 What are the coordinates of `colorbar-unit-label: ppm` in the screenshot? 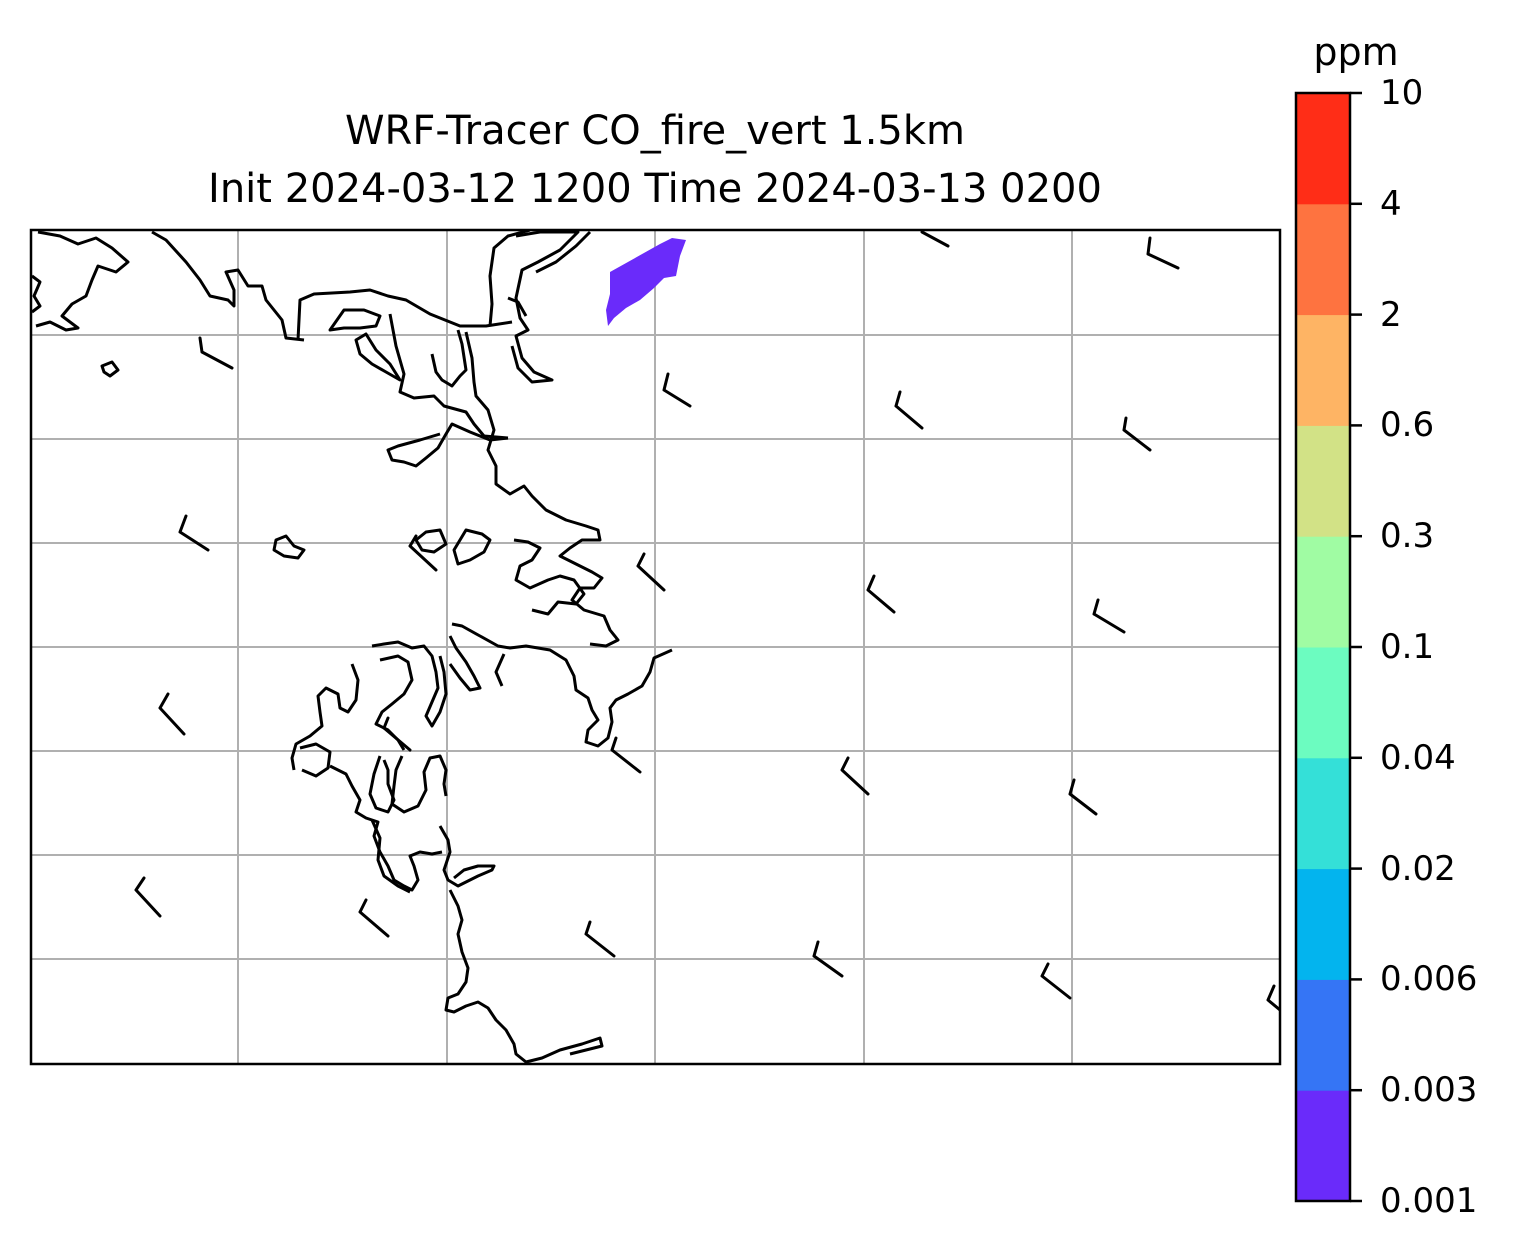 It's located at (1356, 52).